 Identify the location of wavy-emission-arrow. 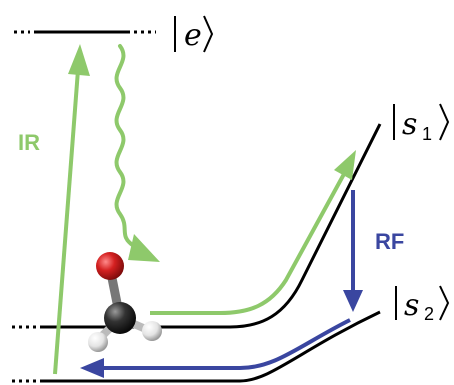
(137, 153).